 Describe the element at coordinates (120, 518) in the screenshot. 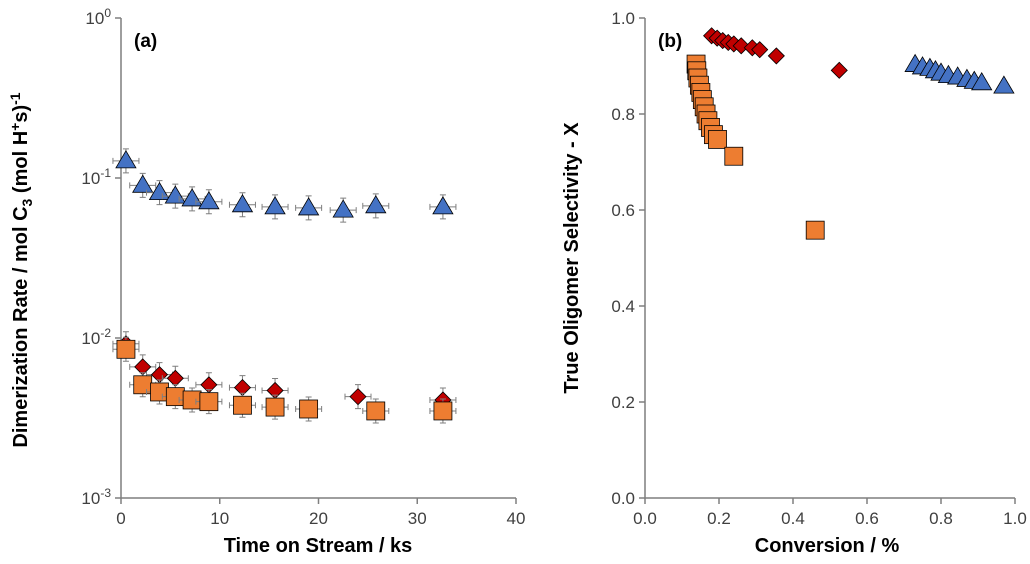

I see `panel-a-x-tick-label: 0` at that location.